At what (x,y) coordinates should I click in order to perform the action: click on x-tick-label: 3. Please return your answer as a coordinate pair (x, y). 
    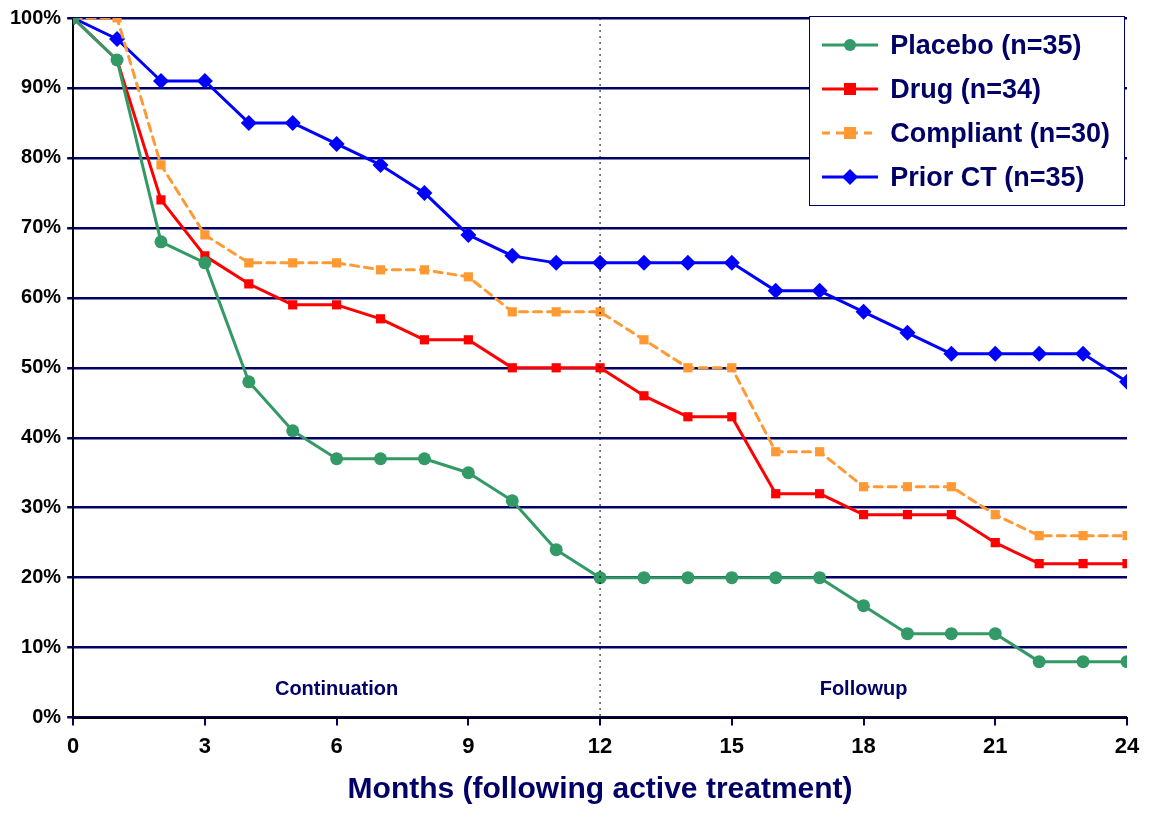
    Looking at the image, I should click on (205, 745).